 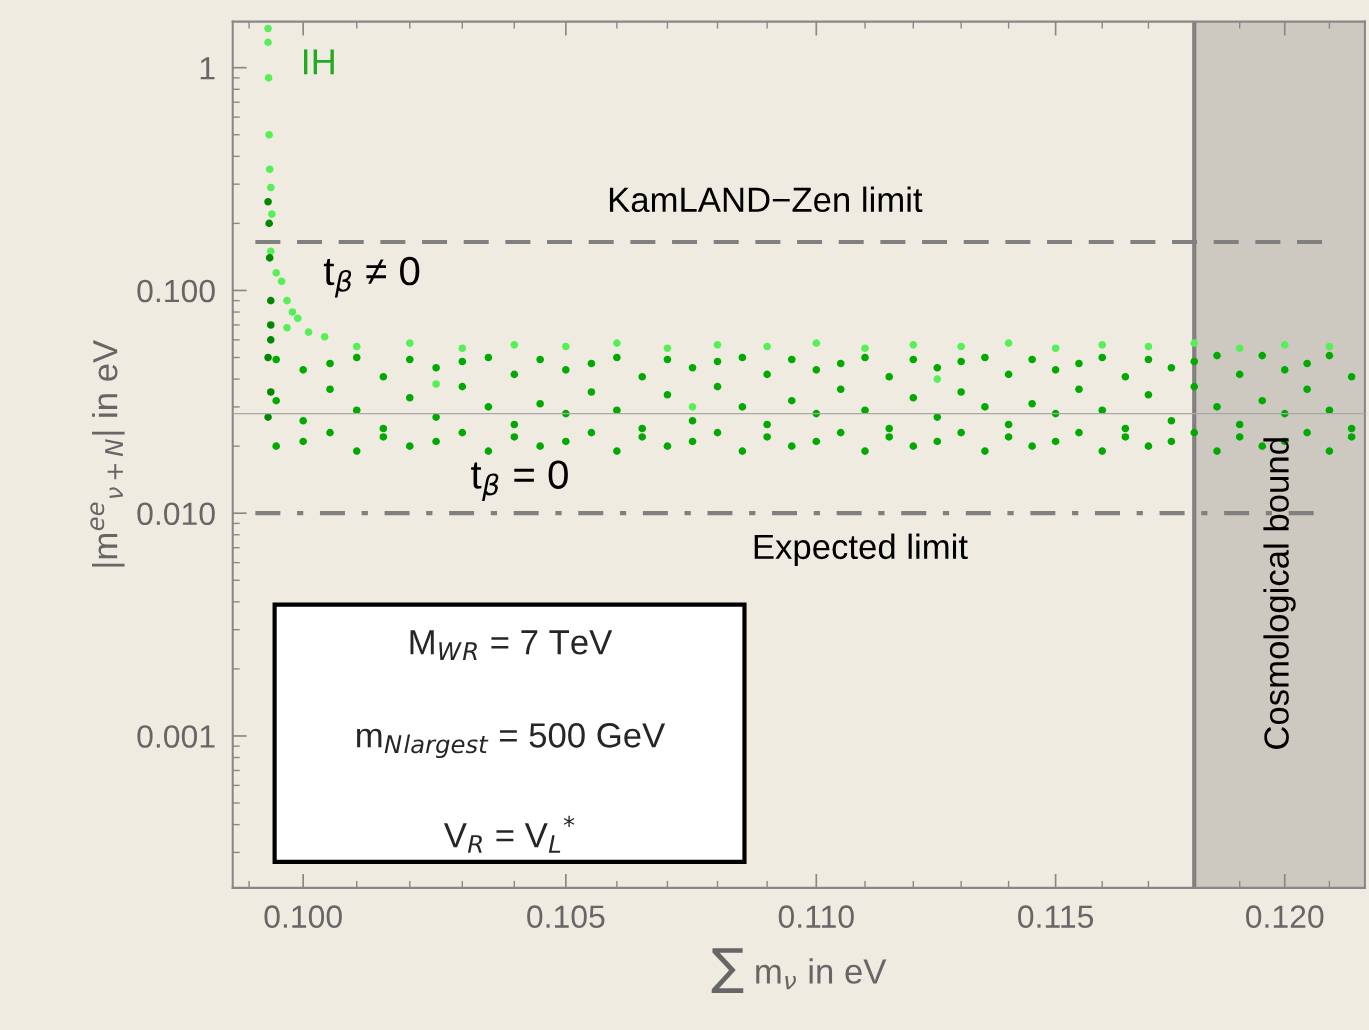 I want to click on x-tick-label: 0.105, so click(x=566, y=916).